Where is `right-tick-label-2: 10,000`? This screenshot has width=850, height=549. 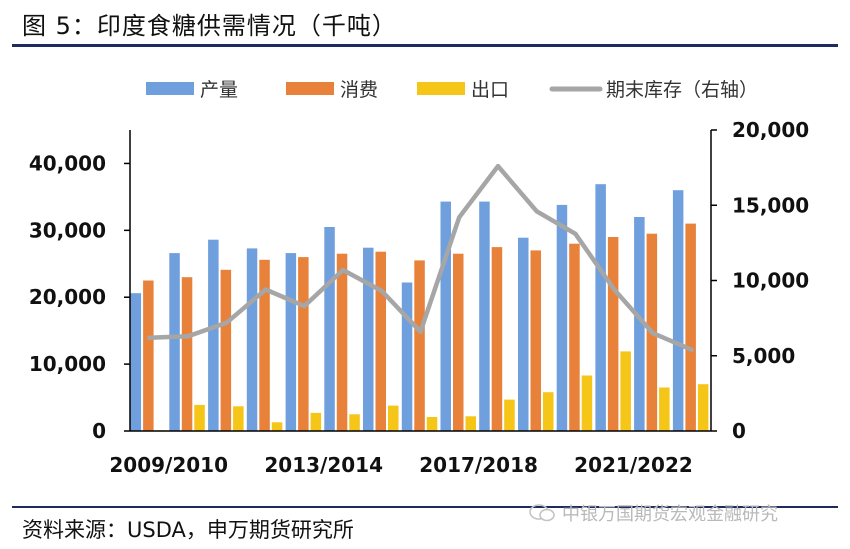 right-tick-label-2: 10,000 is located at coordinates (770, 281).